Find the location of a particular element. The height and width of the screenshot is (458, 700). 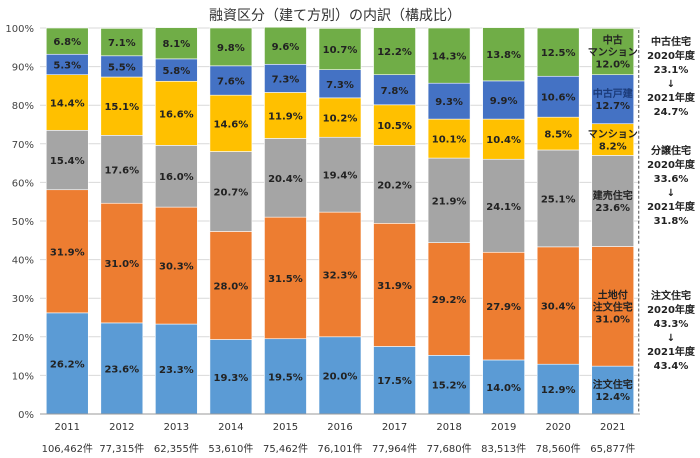

data-label: 13.8% is located at coordinates (503, 55).